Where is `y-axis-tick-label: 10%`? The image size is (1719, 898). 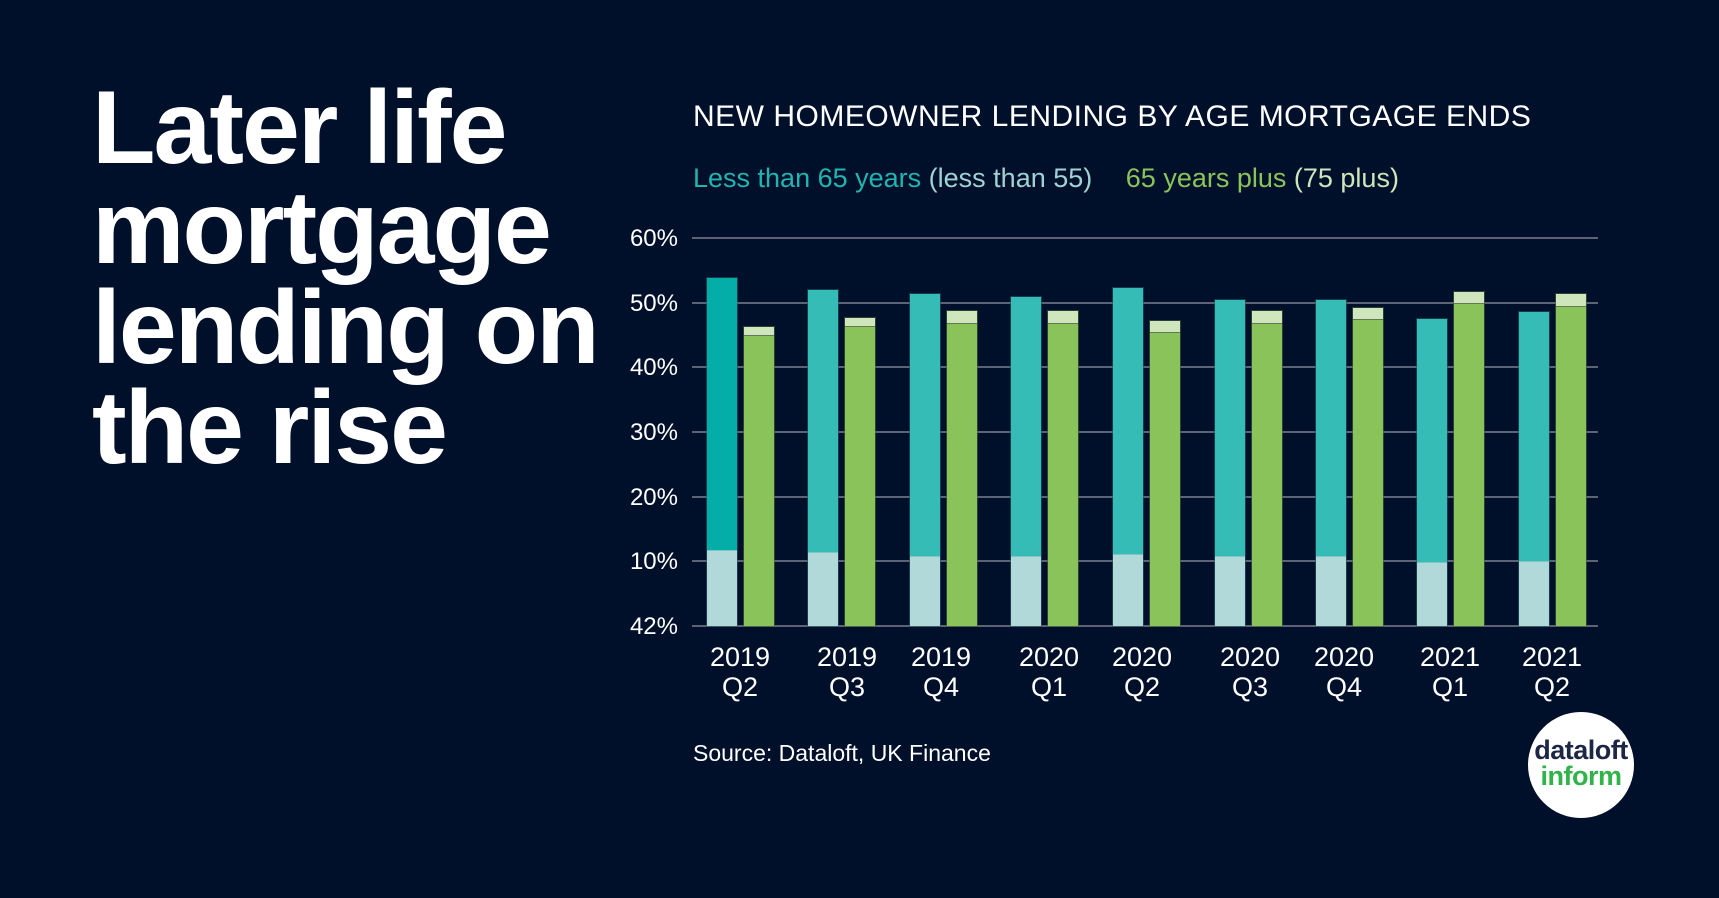
y-axis-tick-label: 10% is located at coordinates (653, 562).